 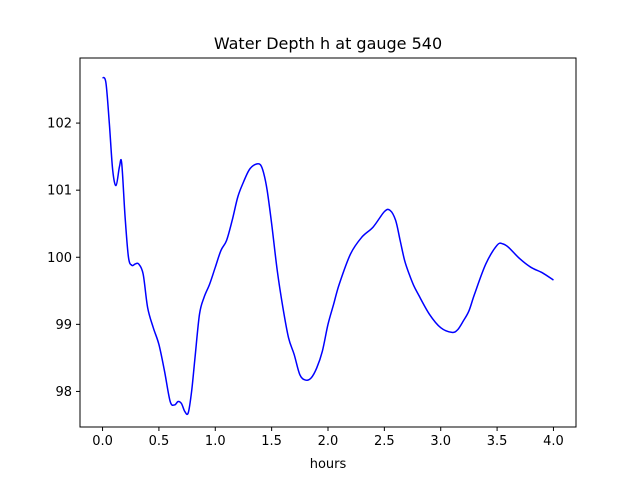 I want to click on x-tick-label: 2.0, so click(x=328, y=441).